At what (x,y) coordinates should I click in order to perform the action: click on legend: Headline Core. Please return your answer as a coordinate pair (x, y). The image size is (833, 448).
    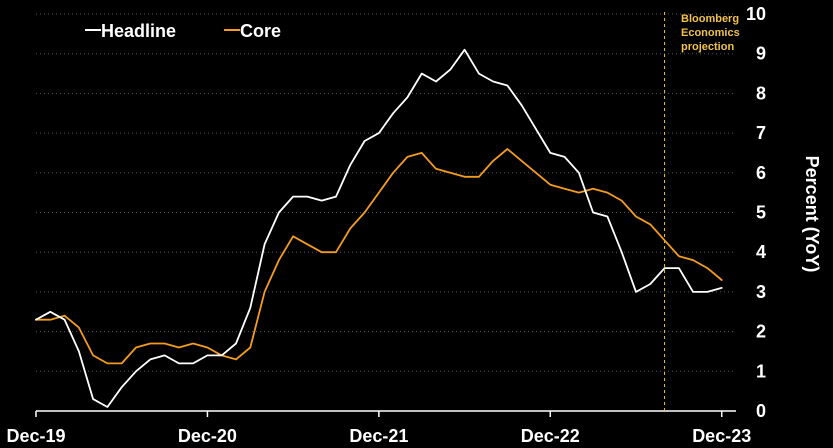
    Looking at the image, I should click on (183, 31).